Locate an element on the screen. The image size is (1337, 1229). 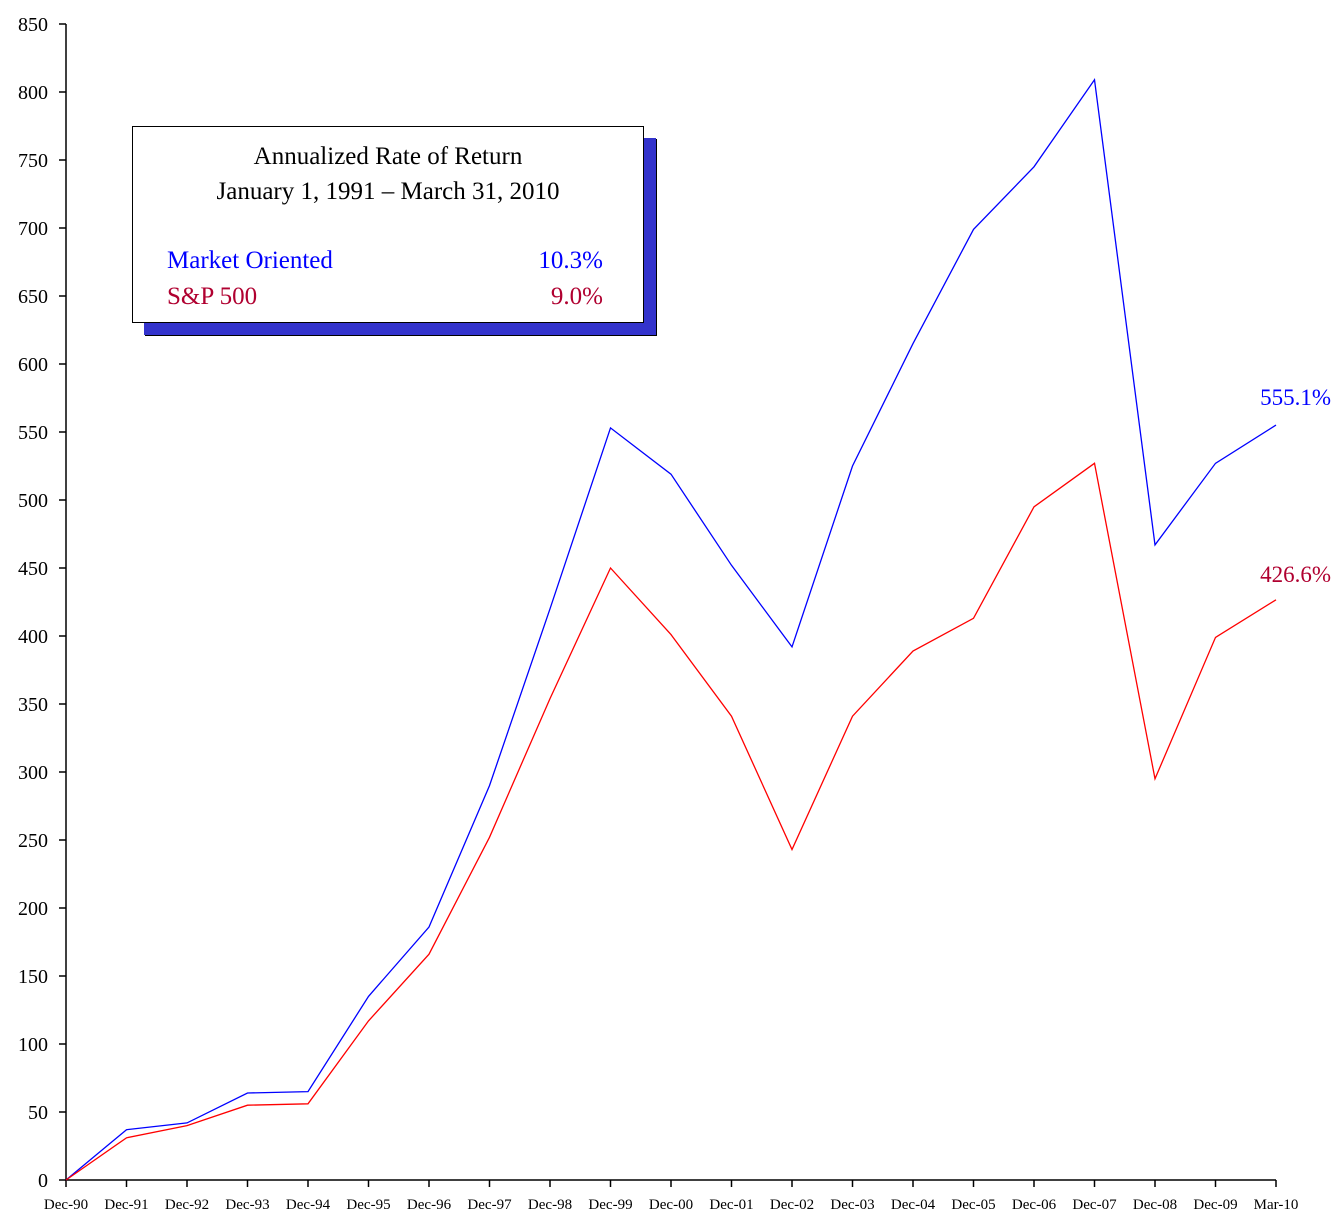
x-tick-label: Dec-01 is located at coordinates (731, 1205).